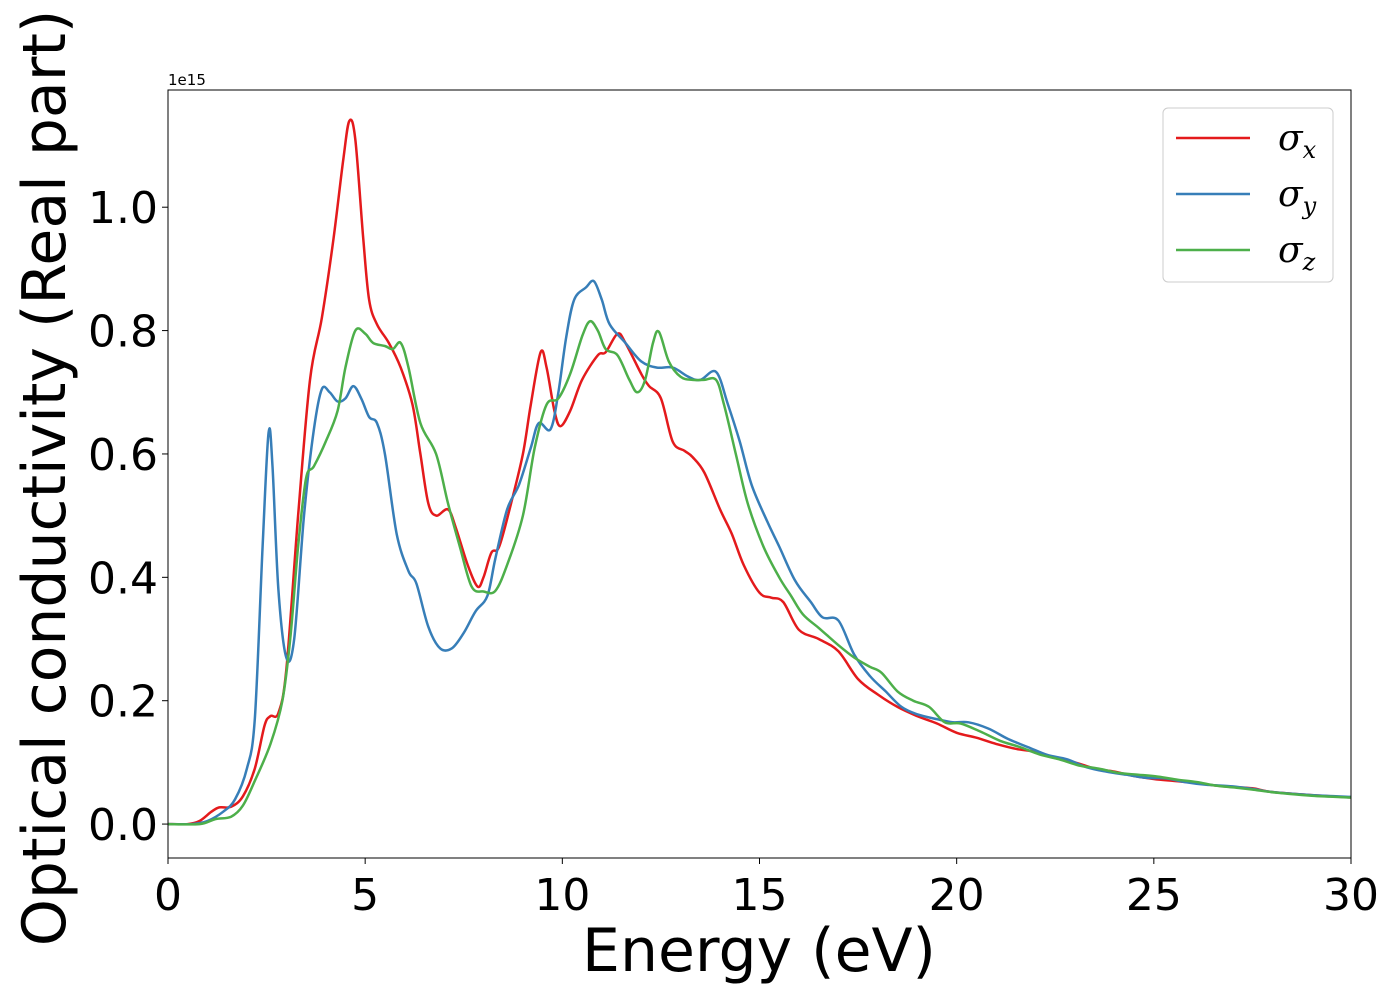  I want to click on x-tick-label: 30, so click(1351, 895).